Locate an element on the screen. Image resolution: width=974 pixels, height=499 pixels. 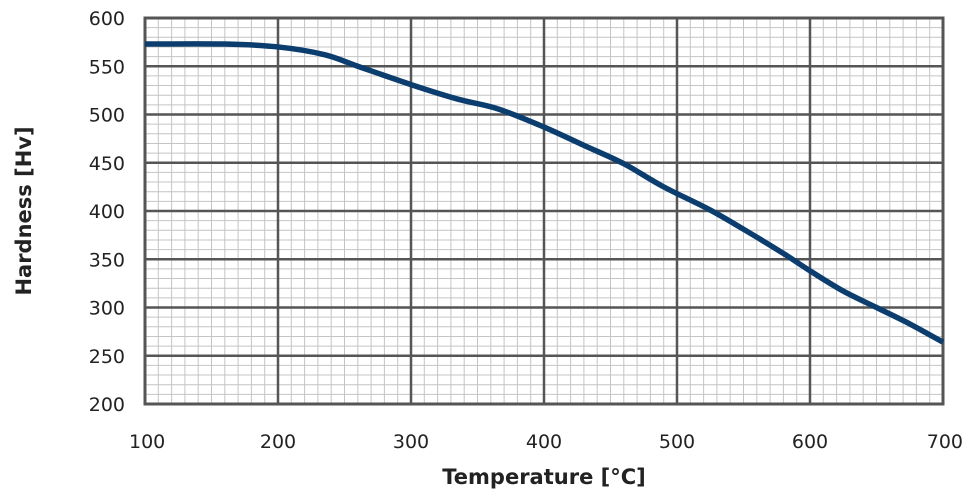
x-tick-labels: 100 200 300 400 500 600 700 is located at coordinates (546, 442).